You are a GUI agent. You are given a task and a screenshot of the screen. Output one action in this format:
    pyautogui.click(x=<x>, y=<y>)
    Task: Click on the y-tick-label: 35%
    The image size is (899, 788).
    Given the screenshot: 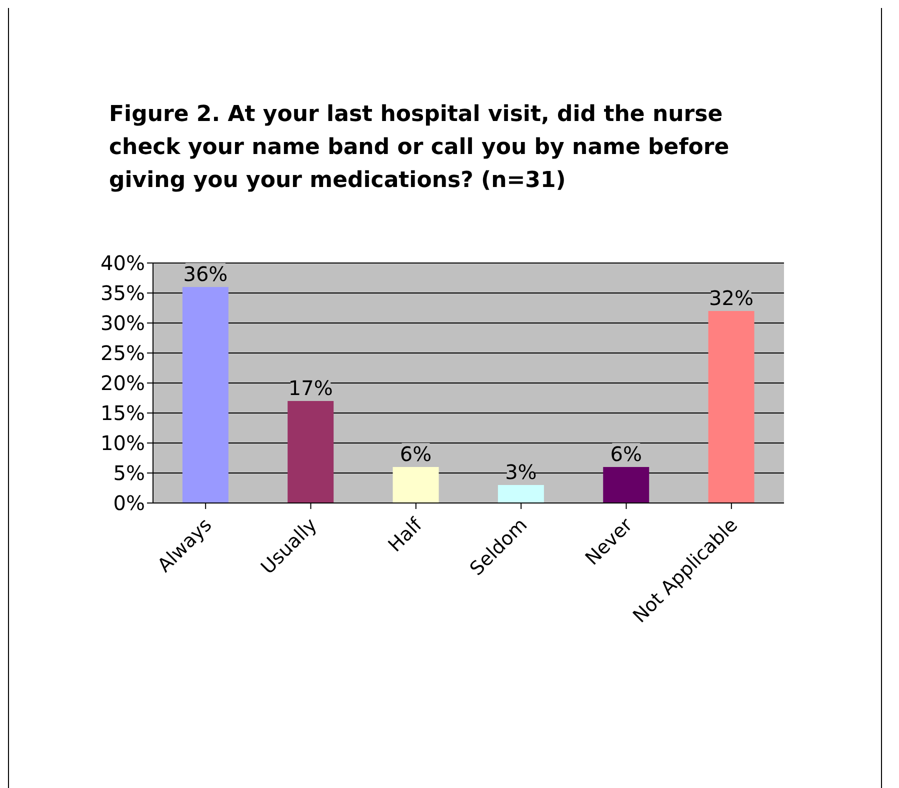 What is the action you would take?
    pyautogui.click(x=122, y=293)
    